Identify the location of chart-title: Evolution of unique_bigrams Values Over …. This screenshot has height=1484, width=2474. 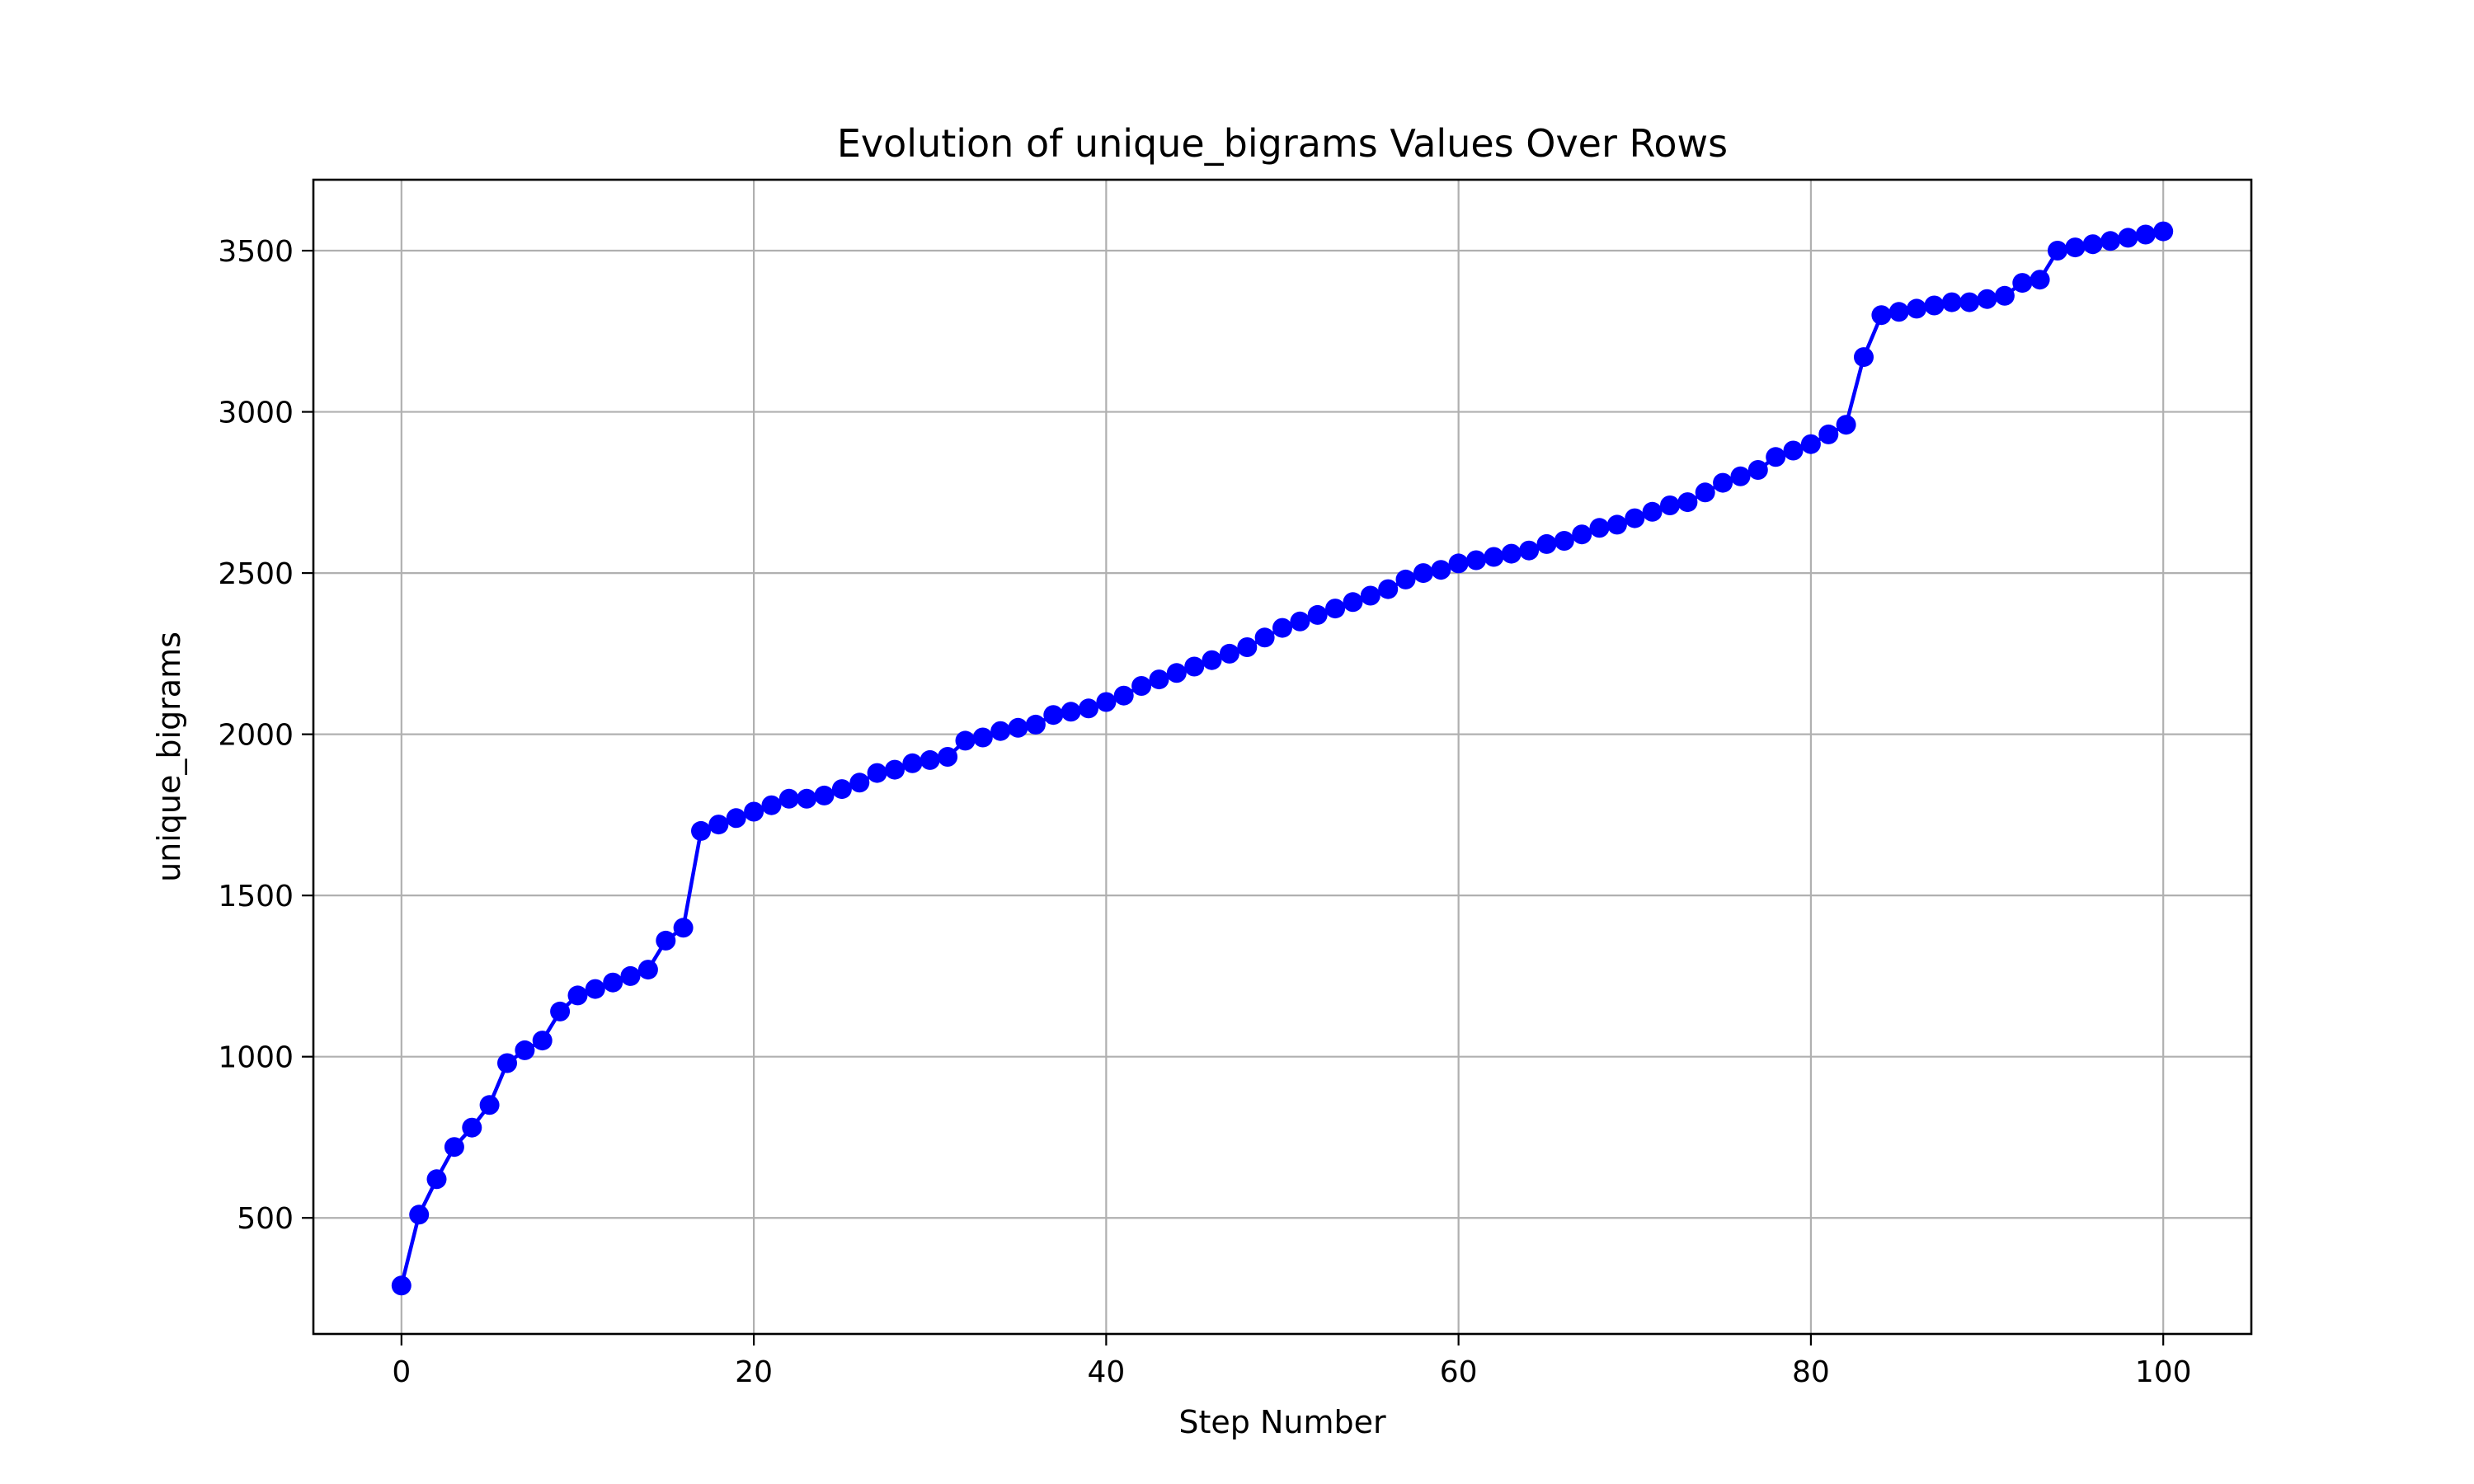
(1282, 143).